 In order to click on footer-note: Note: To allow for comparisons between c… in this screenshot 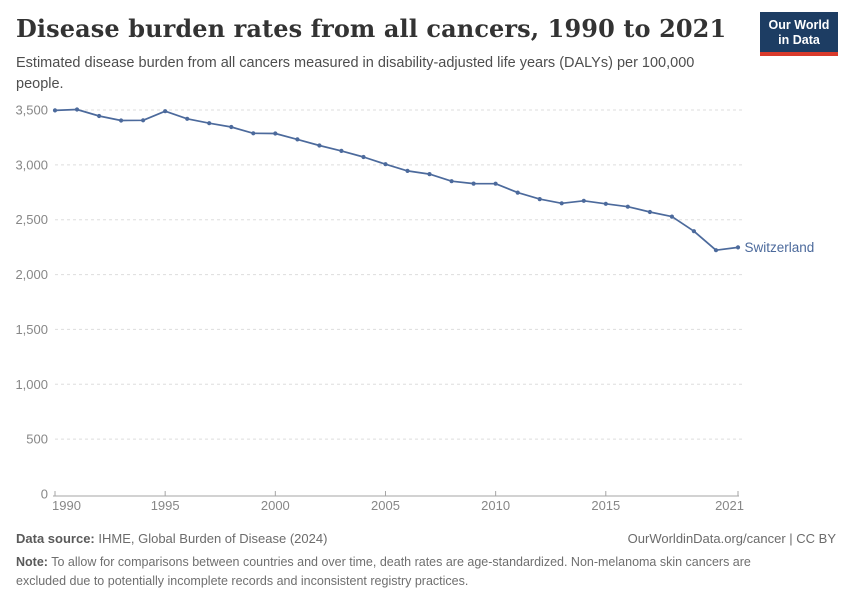, I will do `click(403, 572)`.